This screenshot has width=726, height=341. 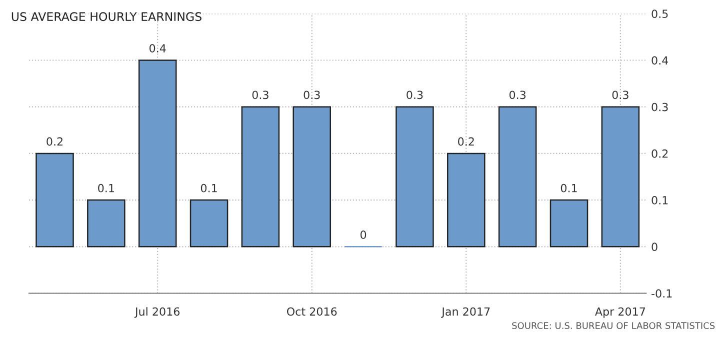 What do you see at coordinates (660, 153) in the screenshot?
I see `y-tick-label: 0.2` at bounding box center [660, 153].